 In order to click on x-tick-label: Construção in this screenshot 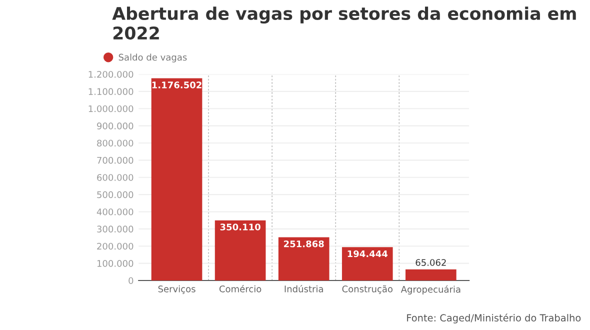, I will do `click(367, 289)`.